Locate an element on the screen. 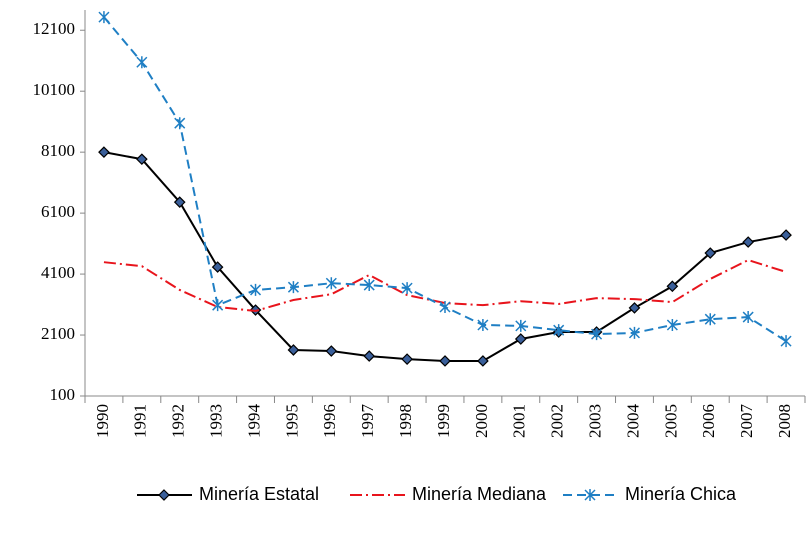 The image size is (807, 534). x-tick-label: 1992 is located at coordinates (178, 421).